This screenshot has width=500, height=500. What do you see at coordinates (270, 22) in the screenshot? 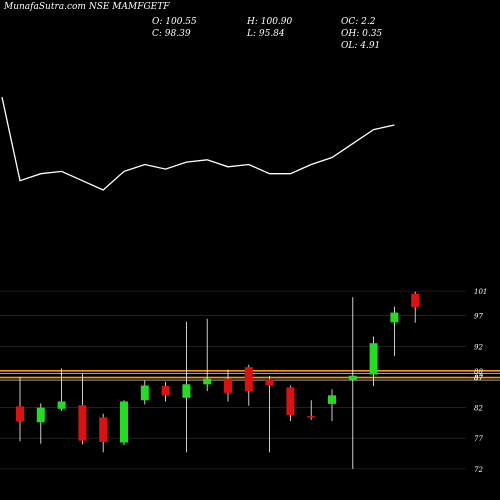
I see `high-value: H: 100.90` at bounding box center [270, 22].